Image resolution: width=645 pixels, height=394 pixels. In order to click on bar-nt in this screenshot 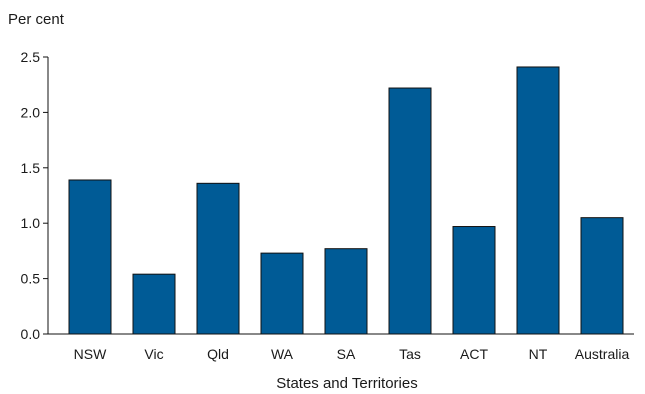, I will do `click(538, 200)`.